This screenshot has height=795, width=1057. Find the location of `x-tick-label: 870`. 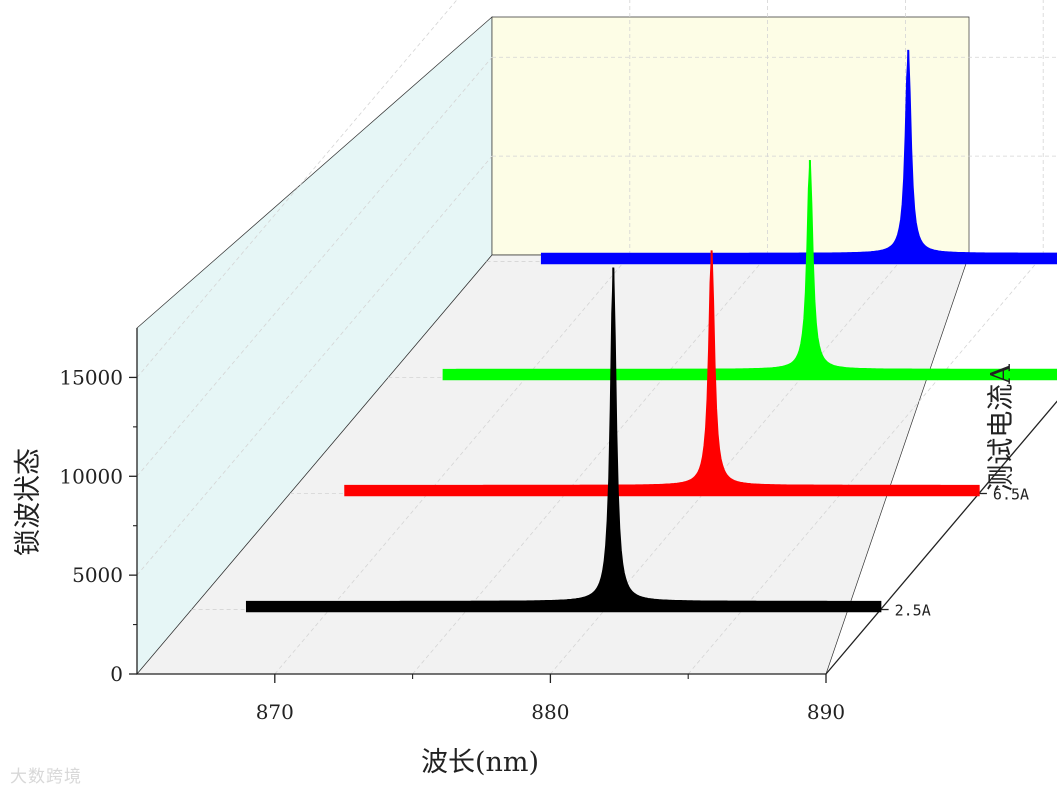

x-tick-label: 870 is located at coordinates (275, 712).